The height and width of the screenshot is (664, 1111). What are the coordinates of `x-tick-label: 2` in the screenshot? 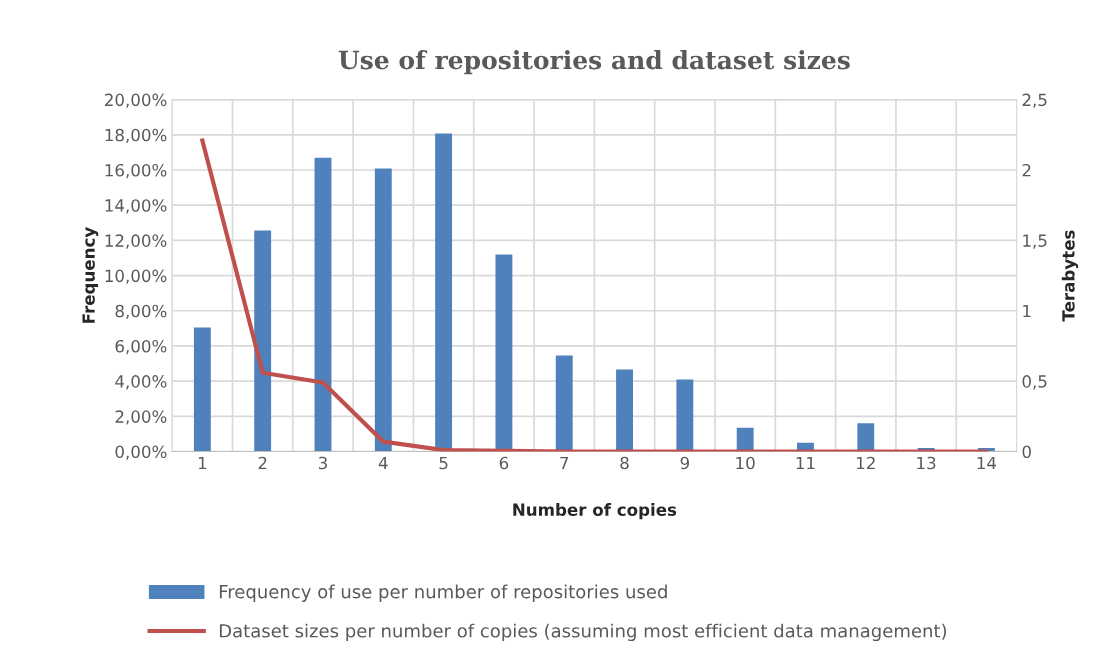 It's located at (262, 463).